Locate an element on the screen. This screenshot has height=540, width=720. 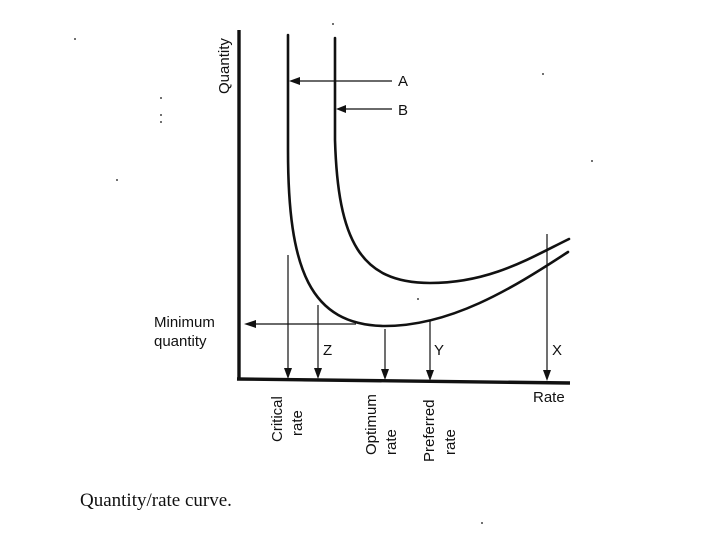
x-axis is located at coordinates (403, 381).